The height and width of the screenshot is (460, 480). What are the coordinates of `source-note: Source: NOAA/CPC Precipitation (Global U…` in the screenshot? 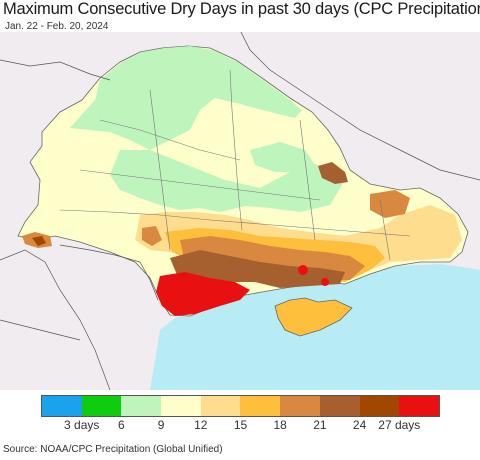 It's located at (113, 449).